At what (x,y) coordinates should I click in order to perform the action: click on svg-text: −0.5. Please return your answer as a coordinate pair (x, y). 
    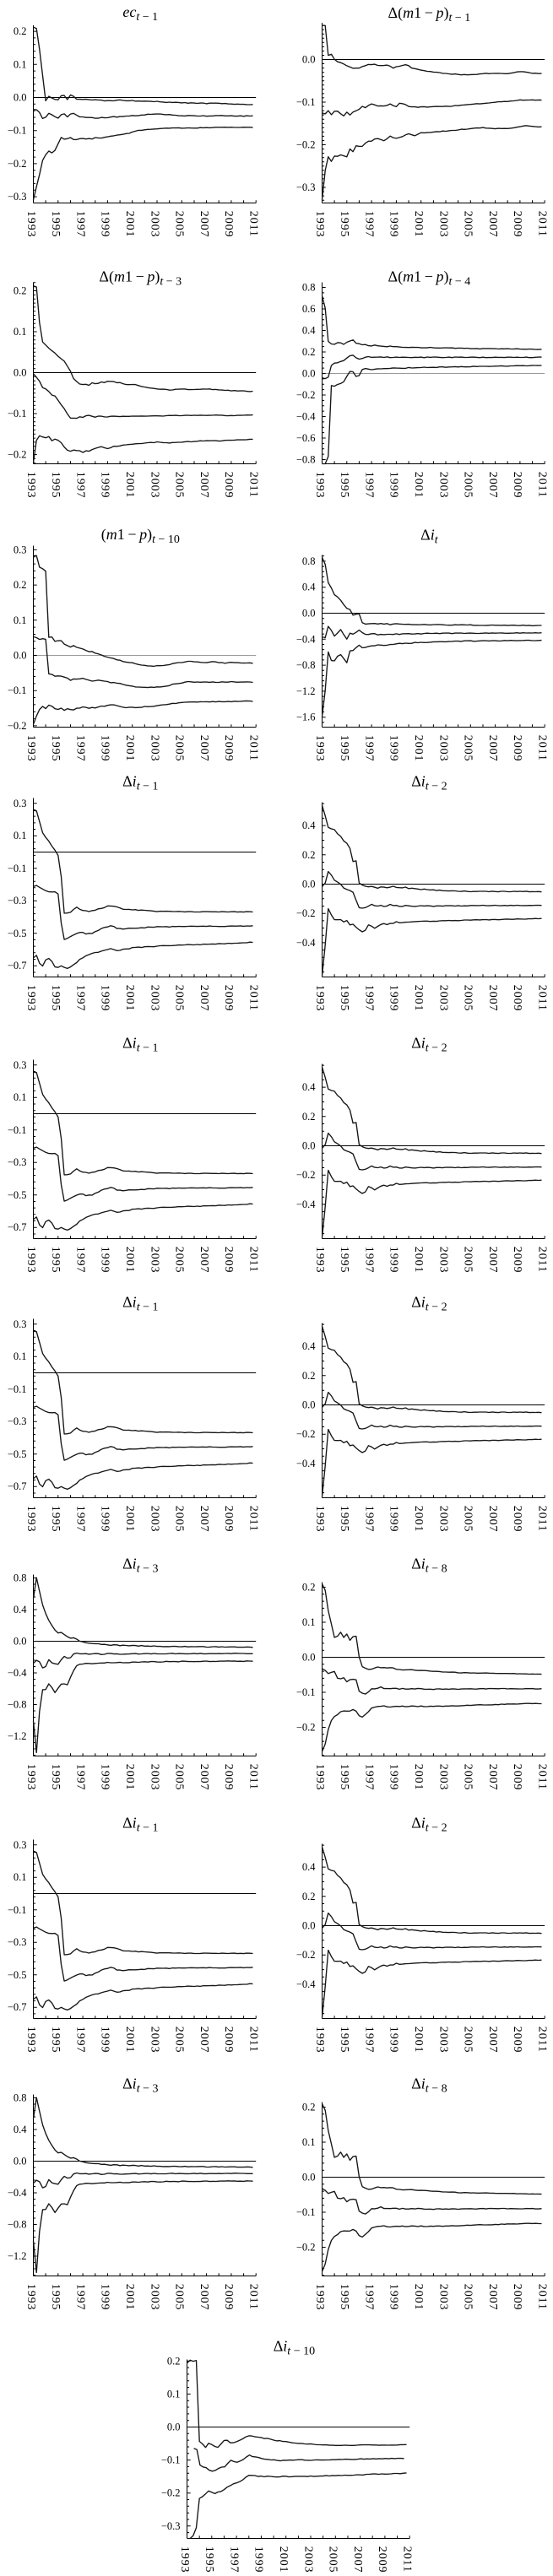
    Looking at the image, I should click on (18, 933).